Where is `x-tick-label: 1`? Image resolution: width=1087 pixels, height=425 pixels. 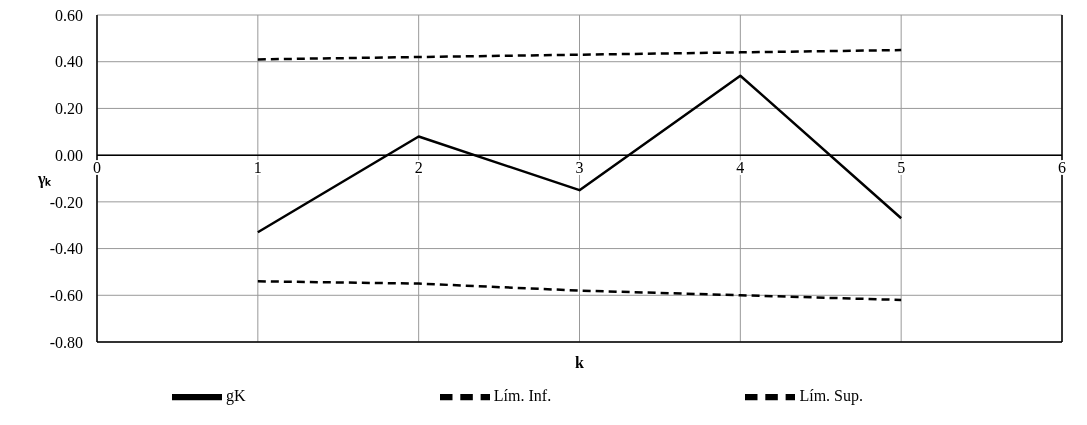 x-tick-label: 1 is located at coordinates (257, 168).